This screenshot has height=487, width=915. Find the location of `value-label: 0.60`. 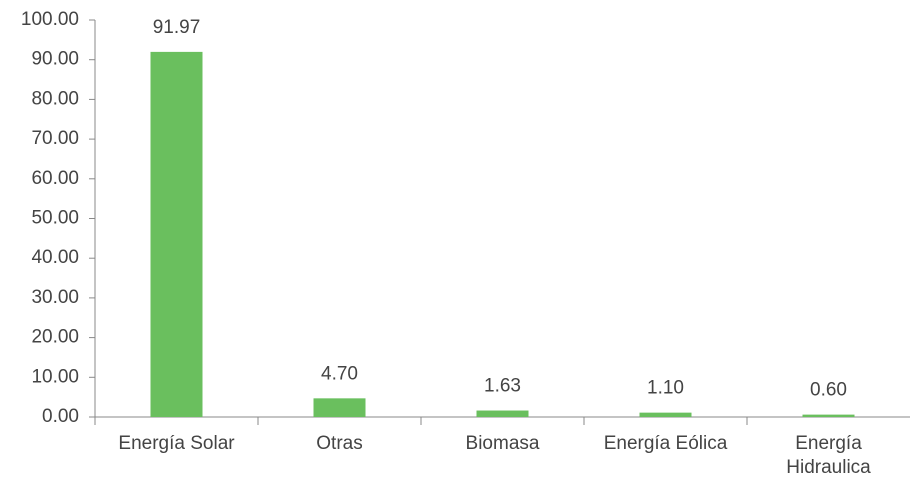

value-label: 0.60 is located at coordinates (828, 390).